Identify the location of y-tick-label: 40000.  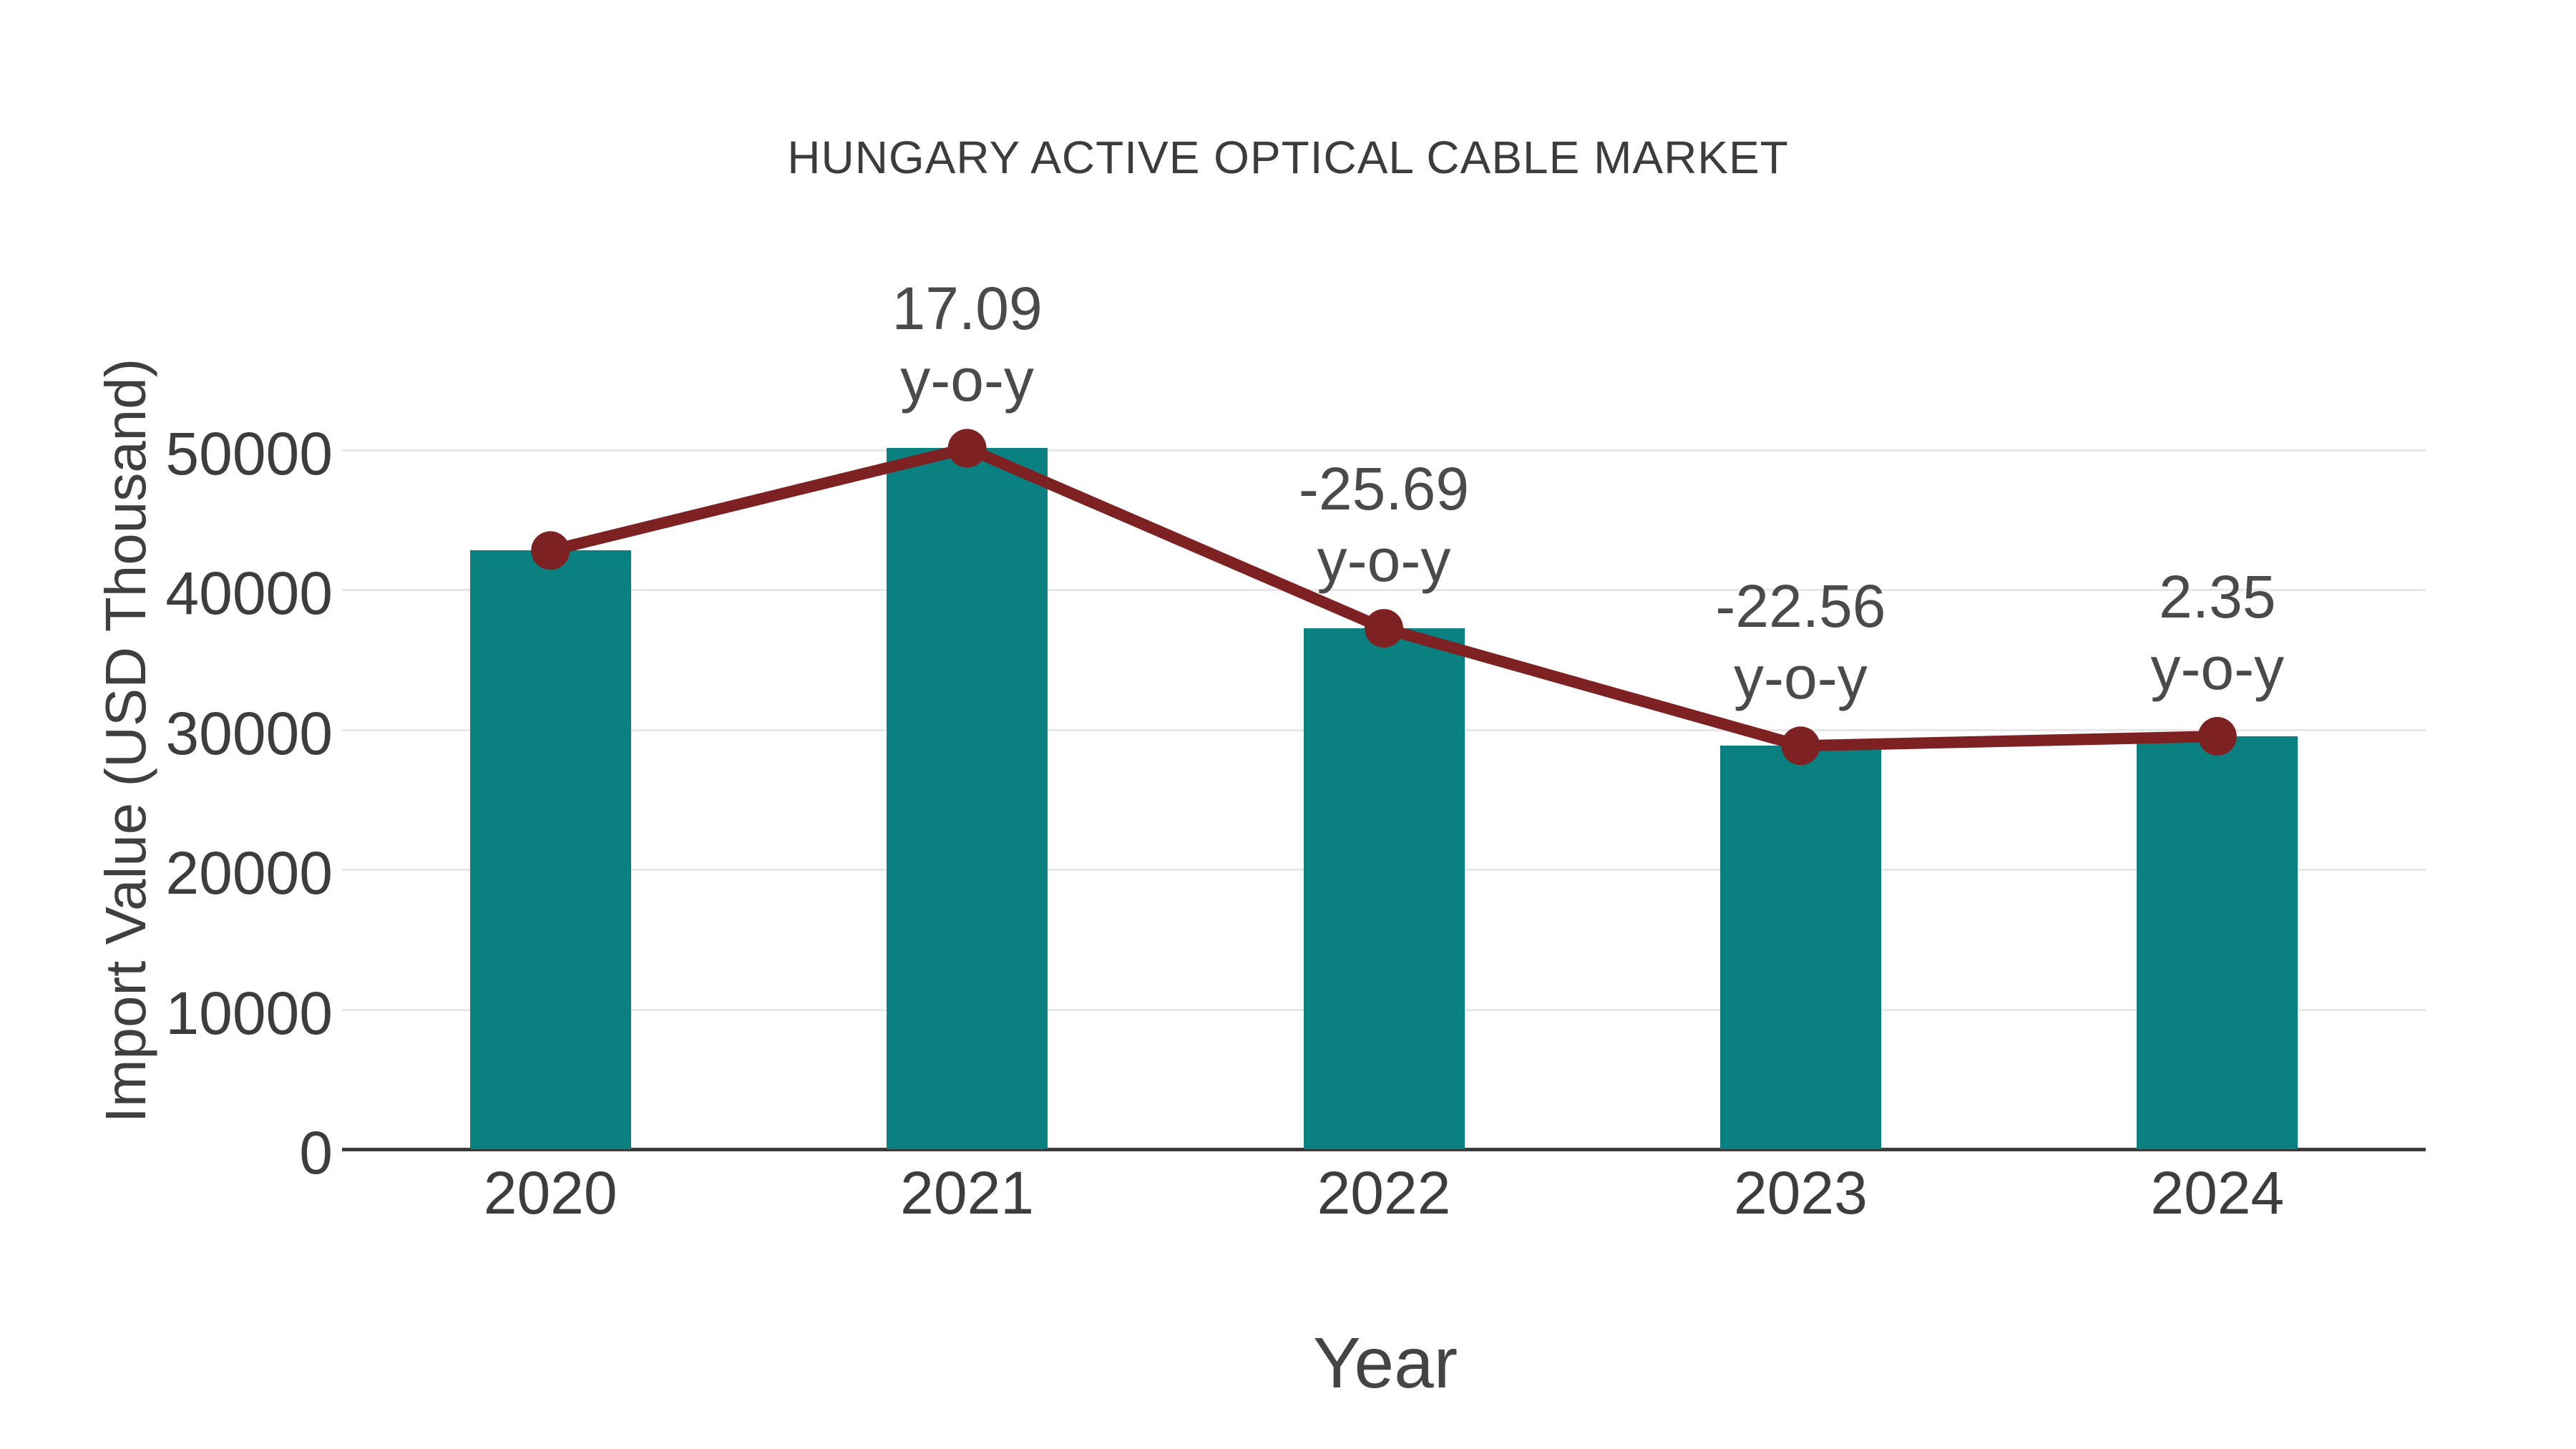
(249, 594).